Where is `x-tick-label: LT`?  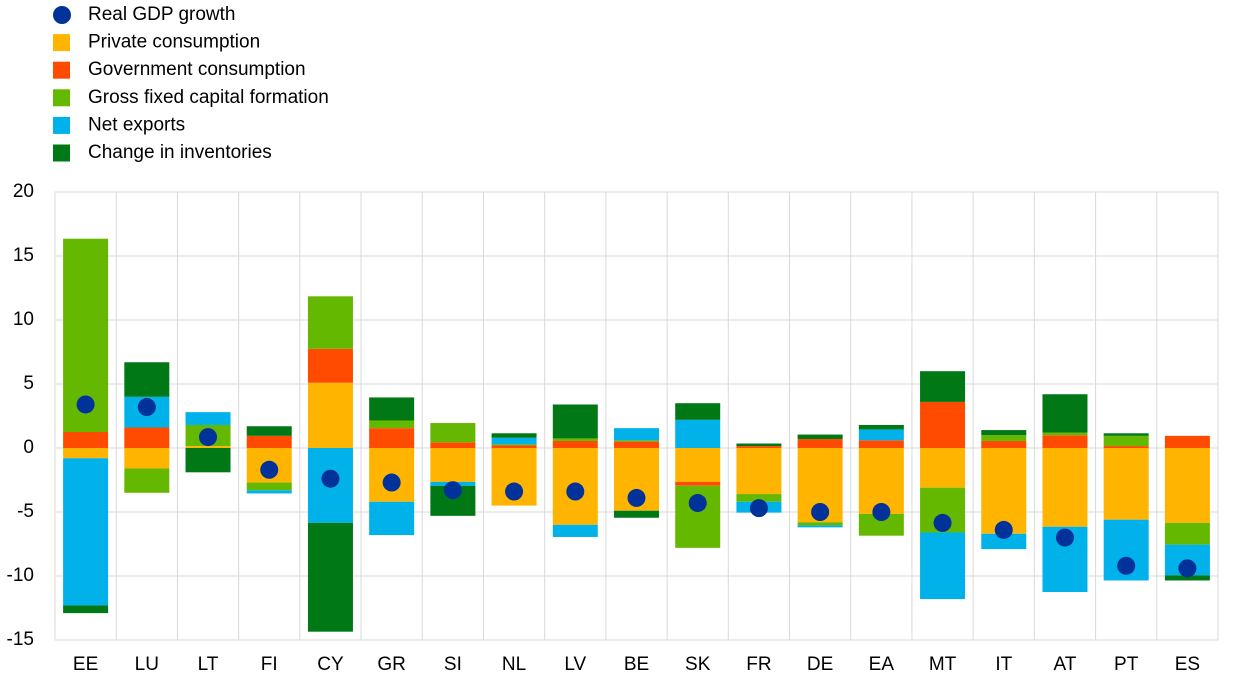 x-tick-label: LT is located at coordinates (208, 664).